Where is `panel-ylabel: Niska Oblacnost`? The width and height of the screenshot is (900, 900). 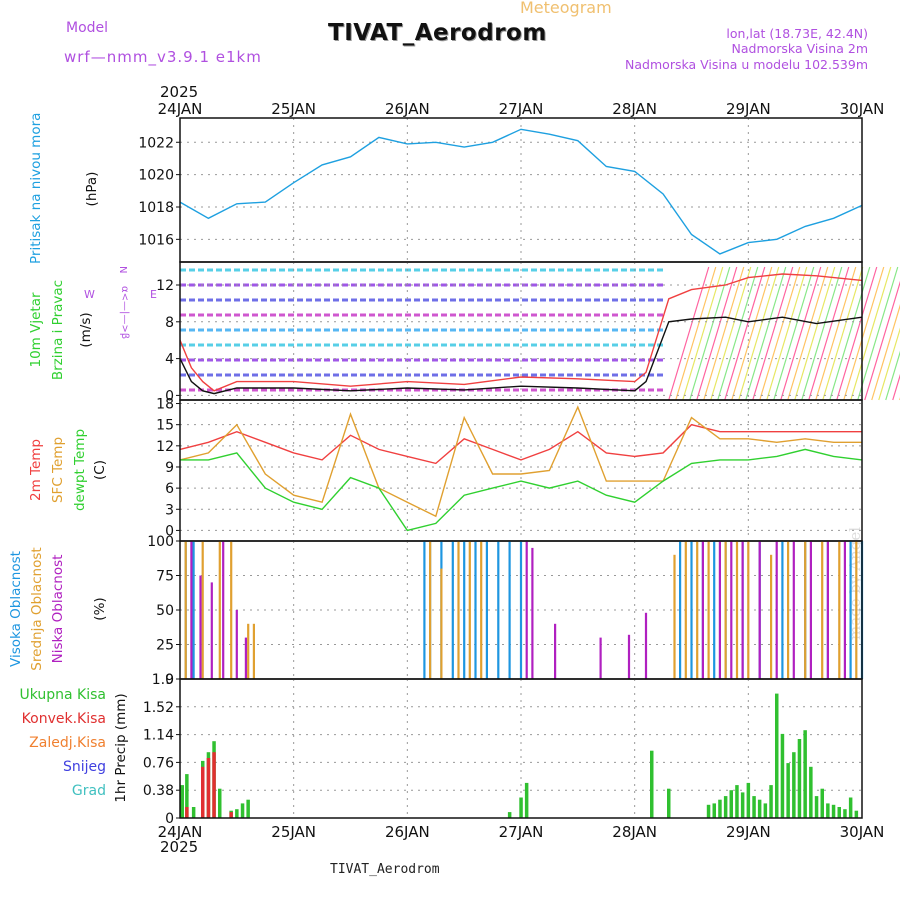 panel-ylabel: Niska Oblacnost is located at coordinates (58, 609).